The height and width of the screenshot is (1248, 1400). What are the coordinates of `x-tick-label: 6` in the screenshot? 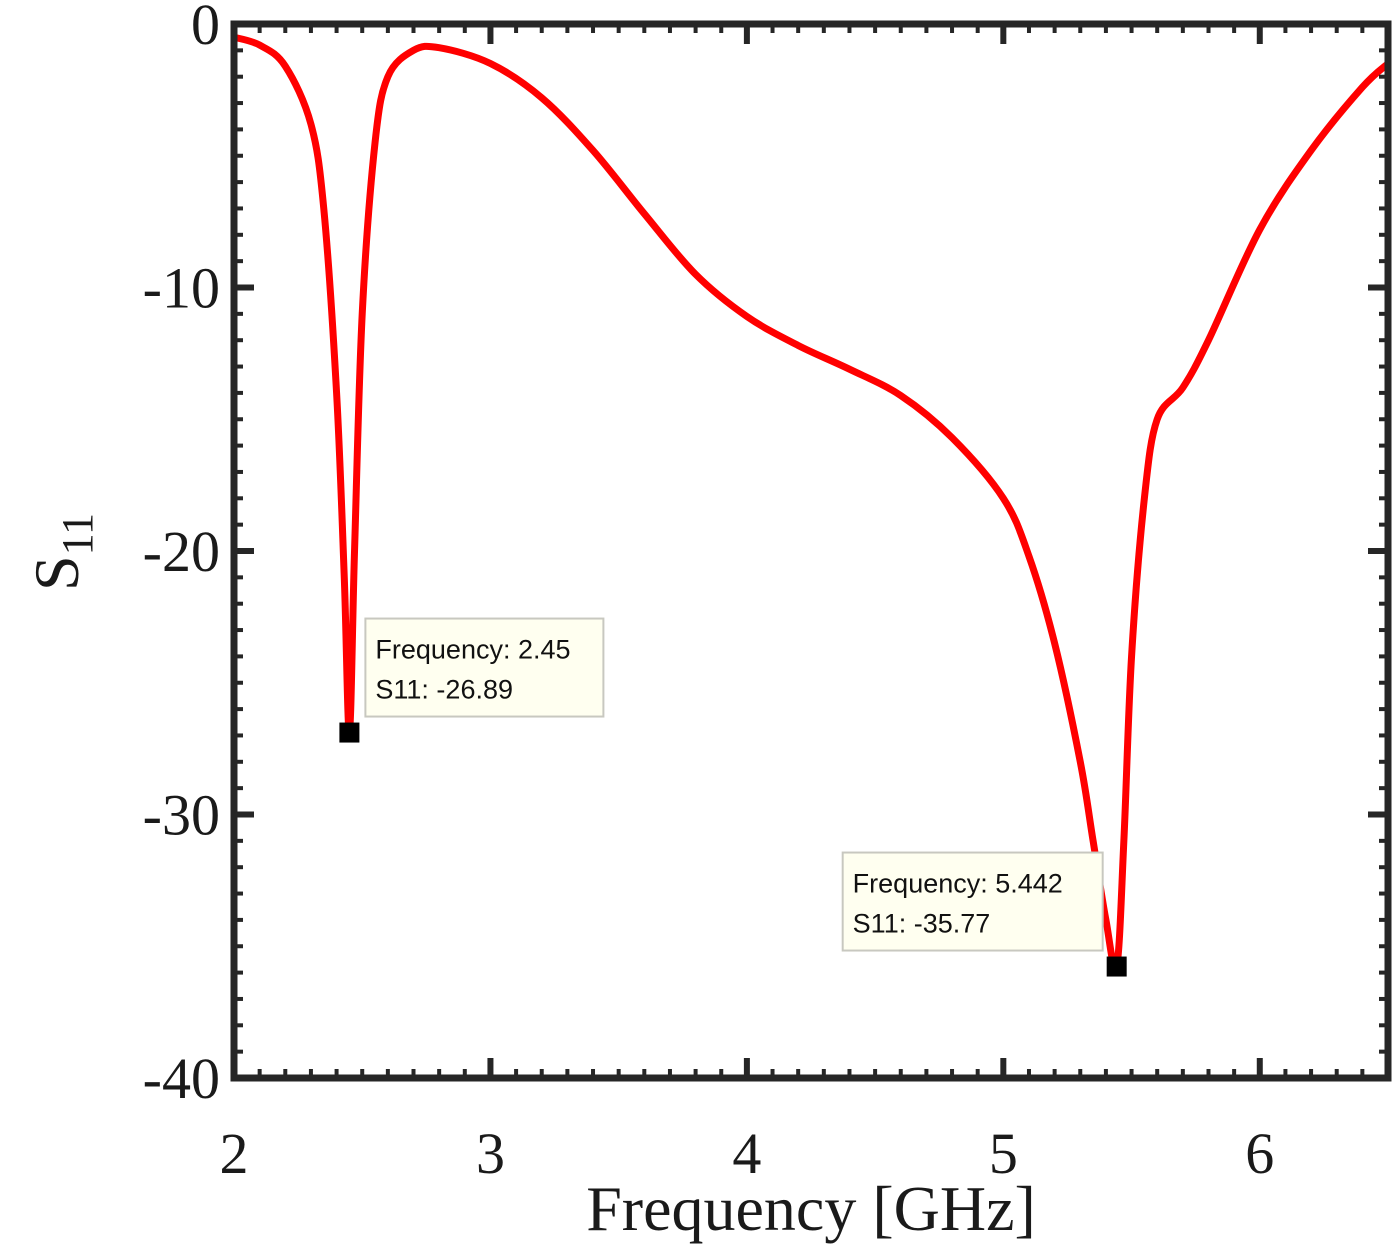 It's located at (1259, 1153).